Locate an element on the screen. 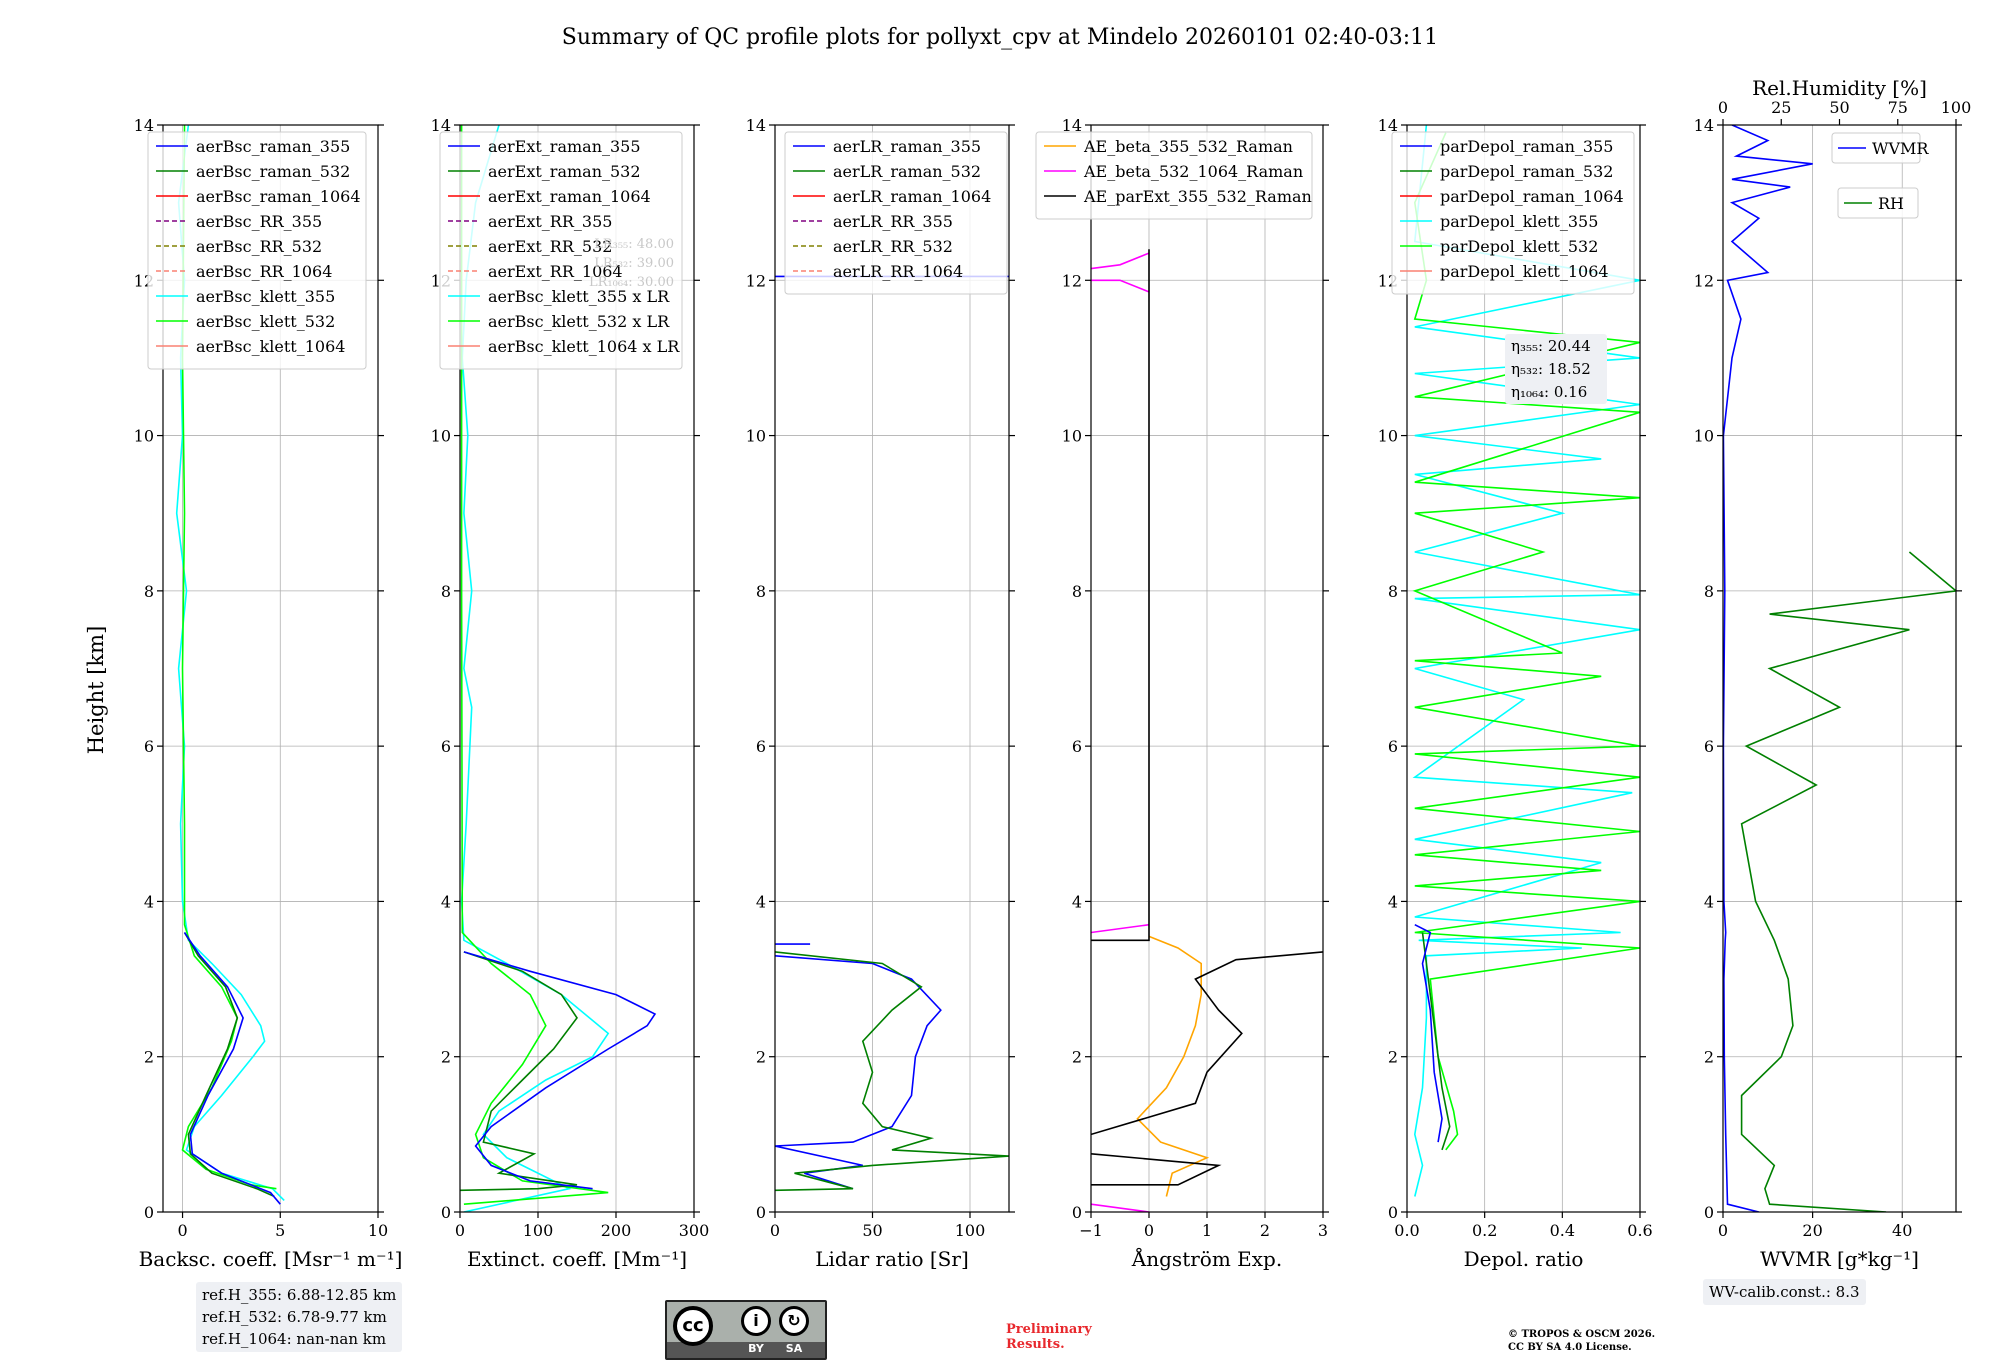 The height and width of the screenshot is (1360, 2000). x-tick-label: 0.4 is located at coordinates (1562, 1230).